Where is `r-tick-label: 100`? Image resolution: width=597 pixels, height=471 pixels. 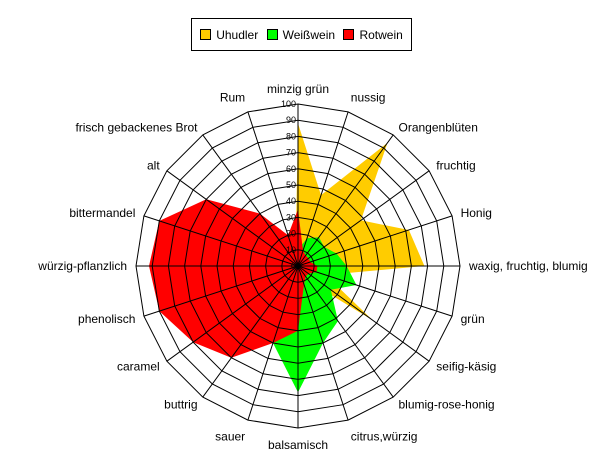
r-tick-label: 100 is located at coordinates (288, 104).